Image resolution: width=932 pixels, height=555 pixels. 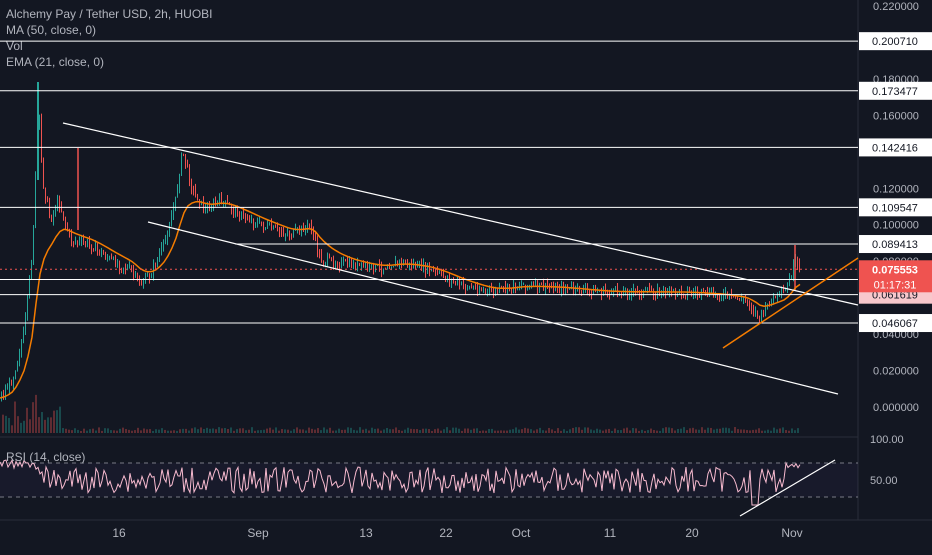 What do you see at coordinates (895, 270) in the screenshot?
I see `current-price-label: 0.075553` at bounding box center [895, 270].